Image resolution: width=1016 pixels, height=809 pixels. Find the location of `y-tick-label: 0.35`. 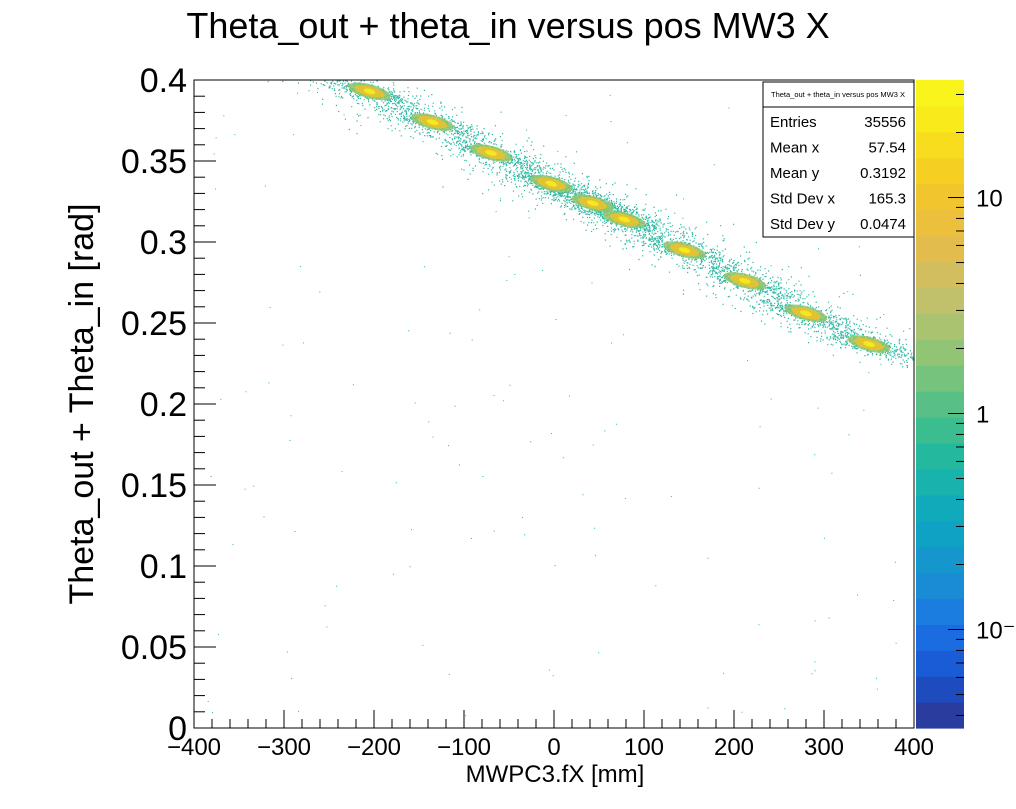

y-tick-label: 0.35 is located at coordinates (154, 162).